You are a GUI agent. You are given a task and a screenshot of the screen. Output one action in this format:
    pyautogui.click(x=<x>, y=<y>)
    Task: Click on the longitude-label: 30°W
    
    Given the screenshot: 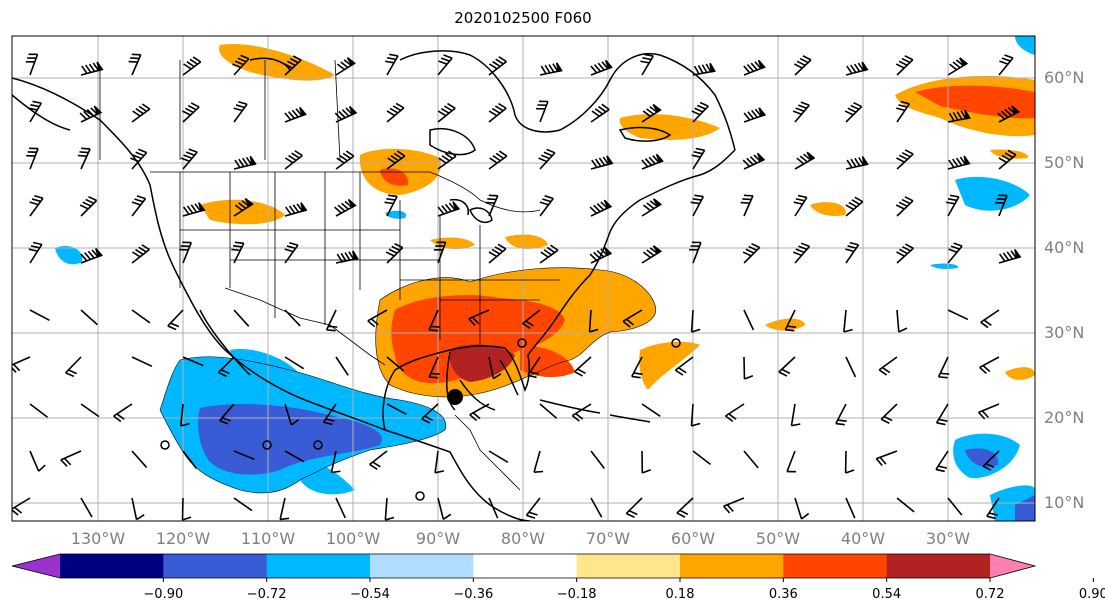 What is the action you would take?
    pyautogui.click(x=948, y=538)
    